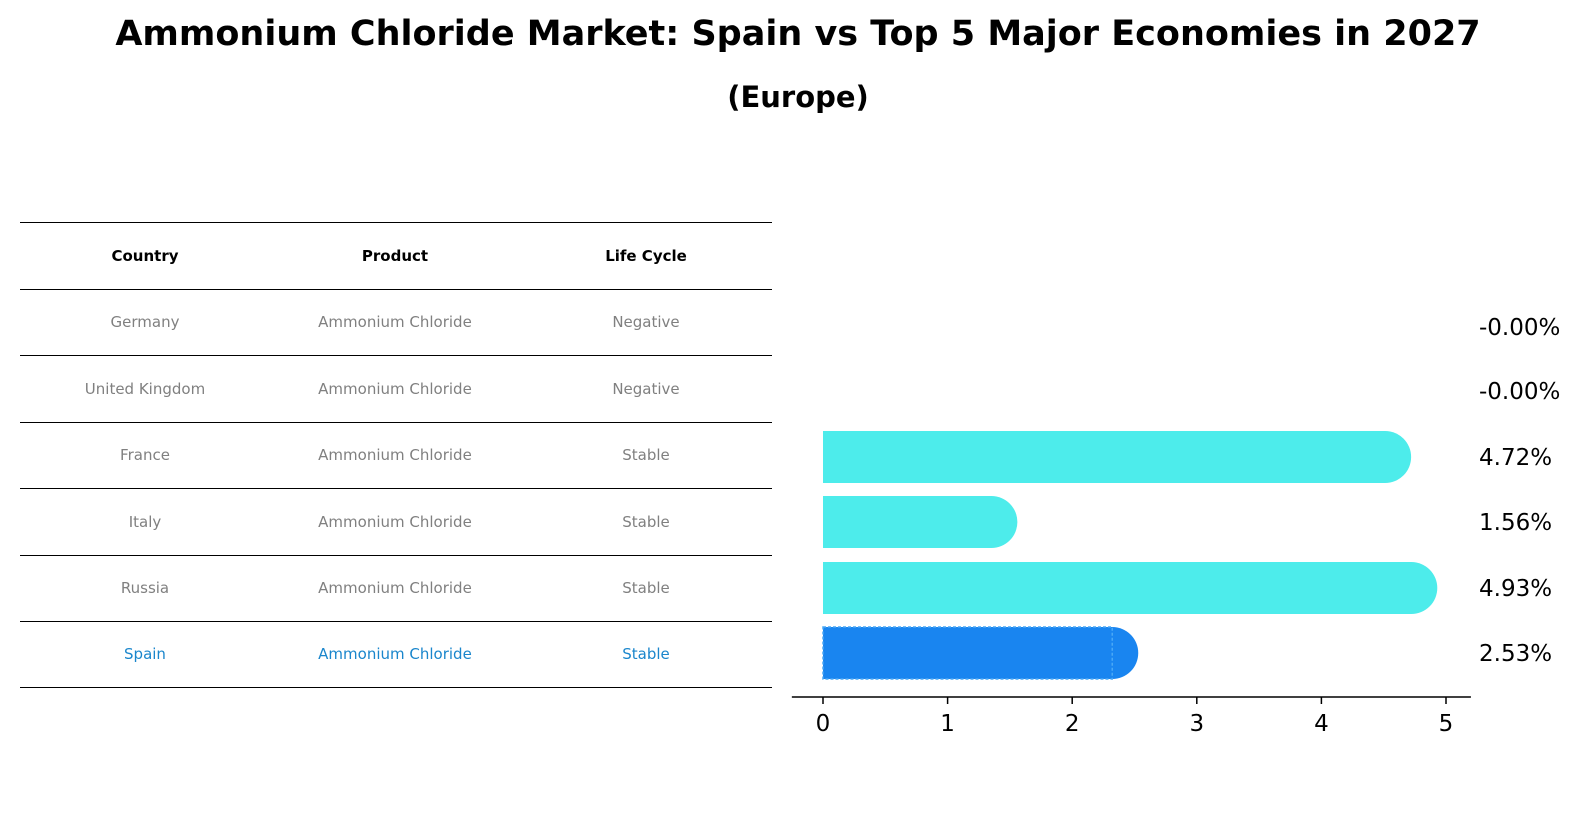 The image size is (1596, 823). Describe the element at coordinates (145, 322) in the screenshot. I see `country-cell: Germany` at that location.